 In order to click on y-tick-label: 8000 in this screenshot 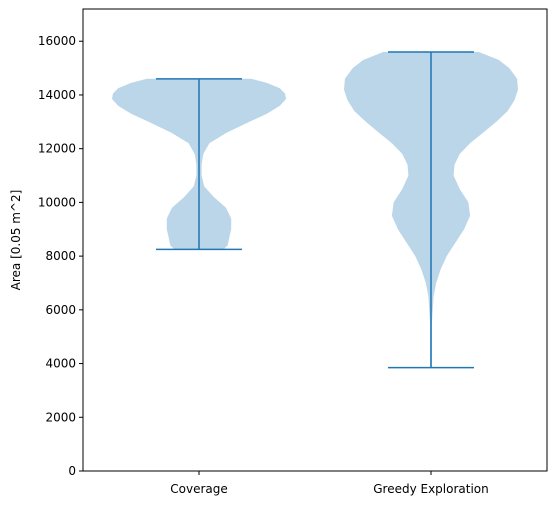, I will do `click(60, 256)`.